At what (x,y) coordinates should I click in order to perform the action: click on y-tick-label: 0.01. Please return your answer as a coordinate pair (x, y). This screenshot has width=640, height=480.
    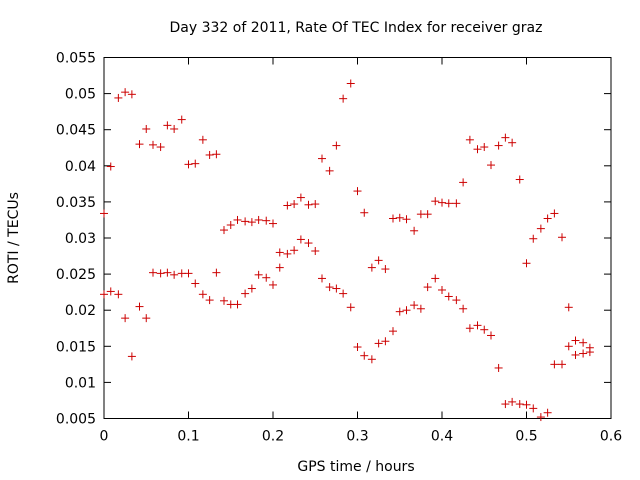
    Looking at the image, I should click on (80, 383).